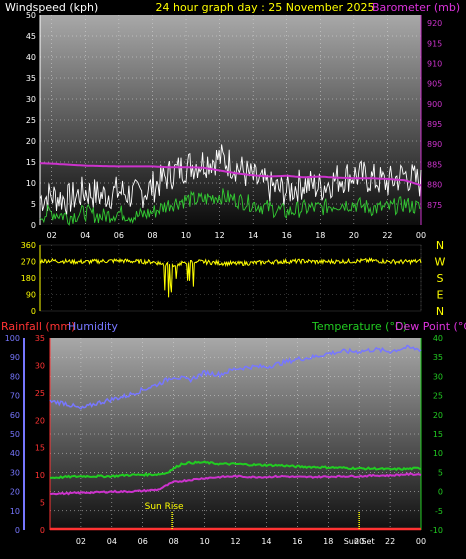 Image resolution: width=466 pixels, height=559 pixels. I want to click on windspeed-tick-label: 15, so click(31, 162).